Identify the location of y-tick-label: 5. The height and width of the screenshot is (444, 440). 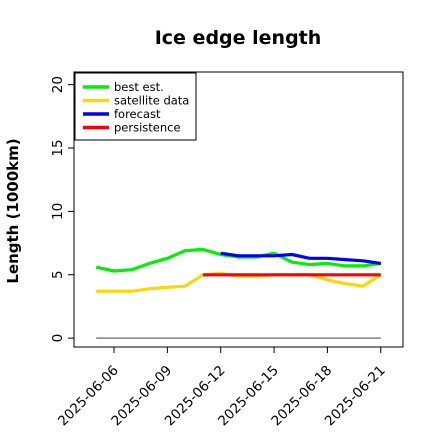
(58, 274).